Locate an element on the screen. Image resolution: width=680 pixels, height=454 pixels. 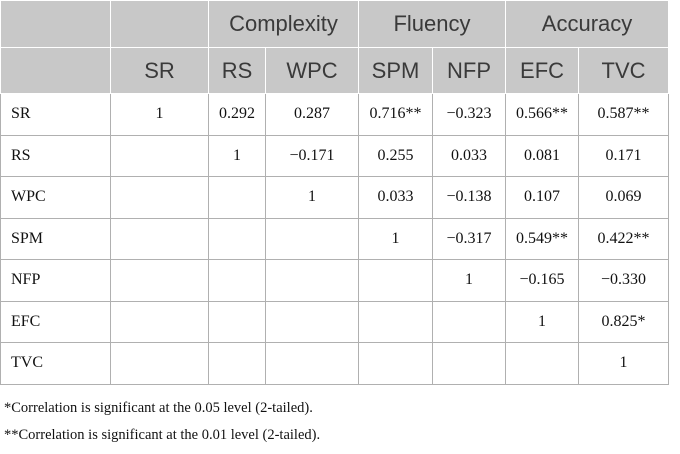
cell: 0.287 is located at coordinates (312, 114).